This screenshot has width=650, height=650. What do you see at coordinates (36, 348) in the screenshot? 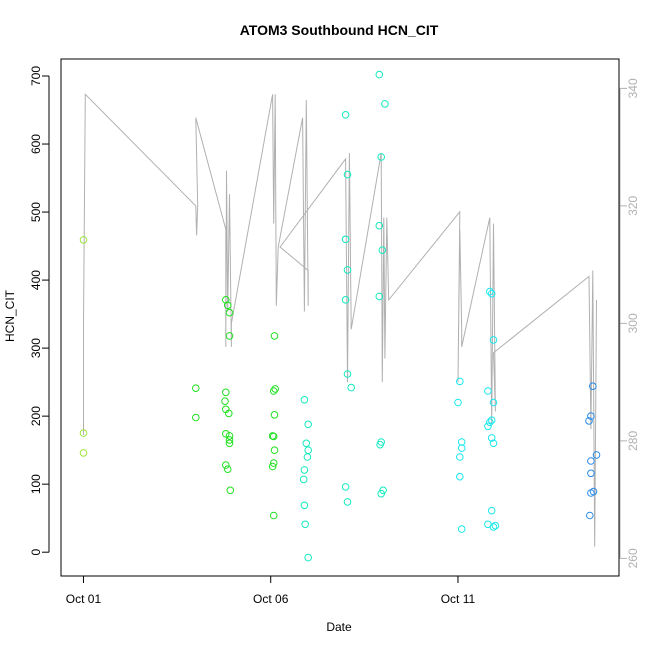
I see `left-tick-label: 300` at bounding box center [36, 348].